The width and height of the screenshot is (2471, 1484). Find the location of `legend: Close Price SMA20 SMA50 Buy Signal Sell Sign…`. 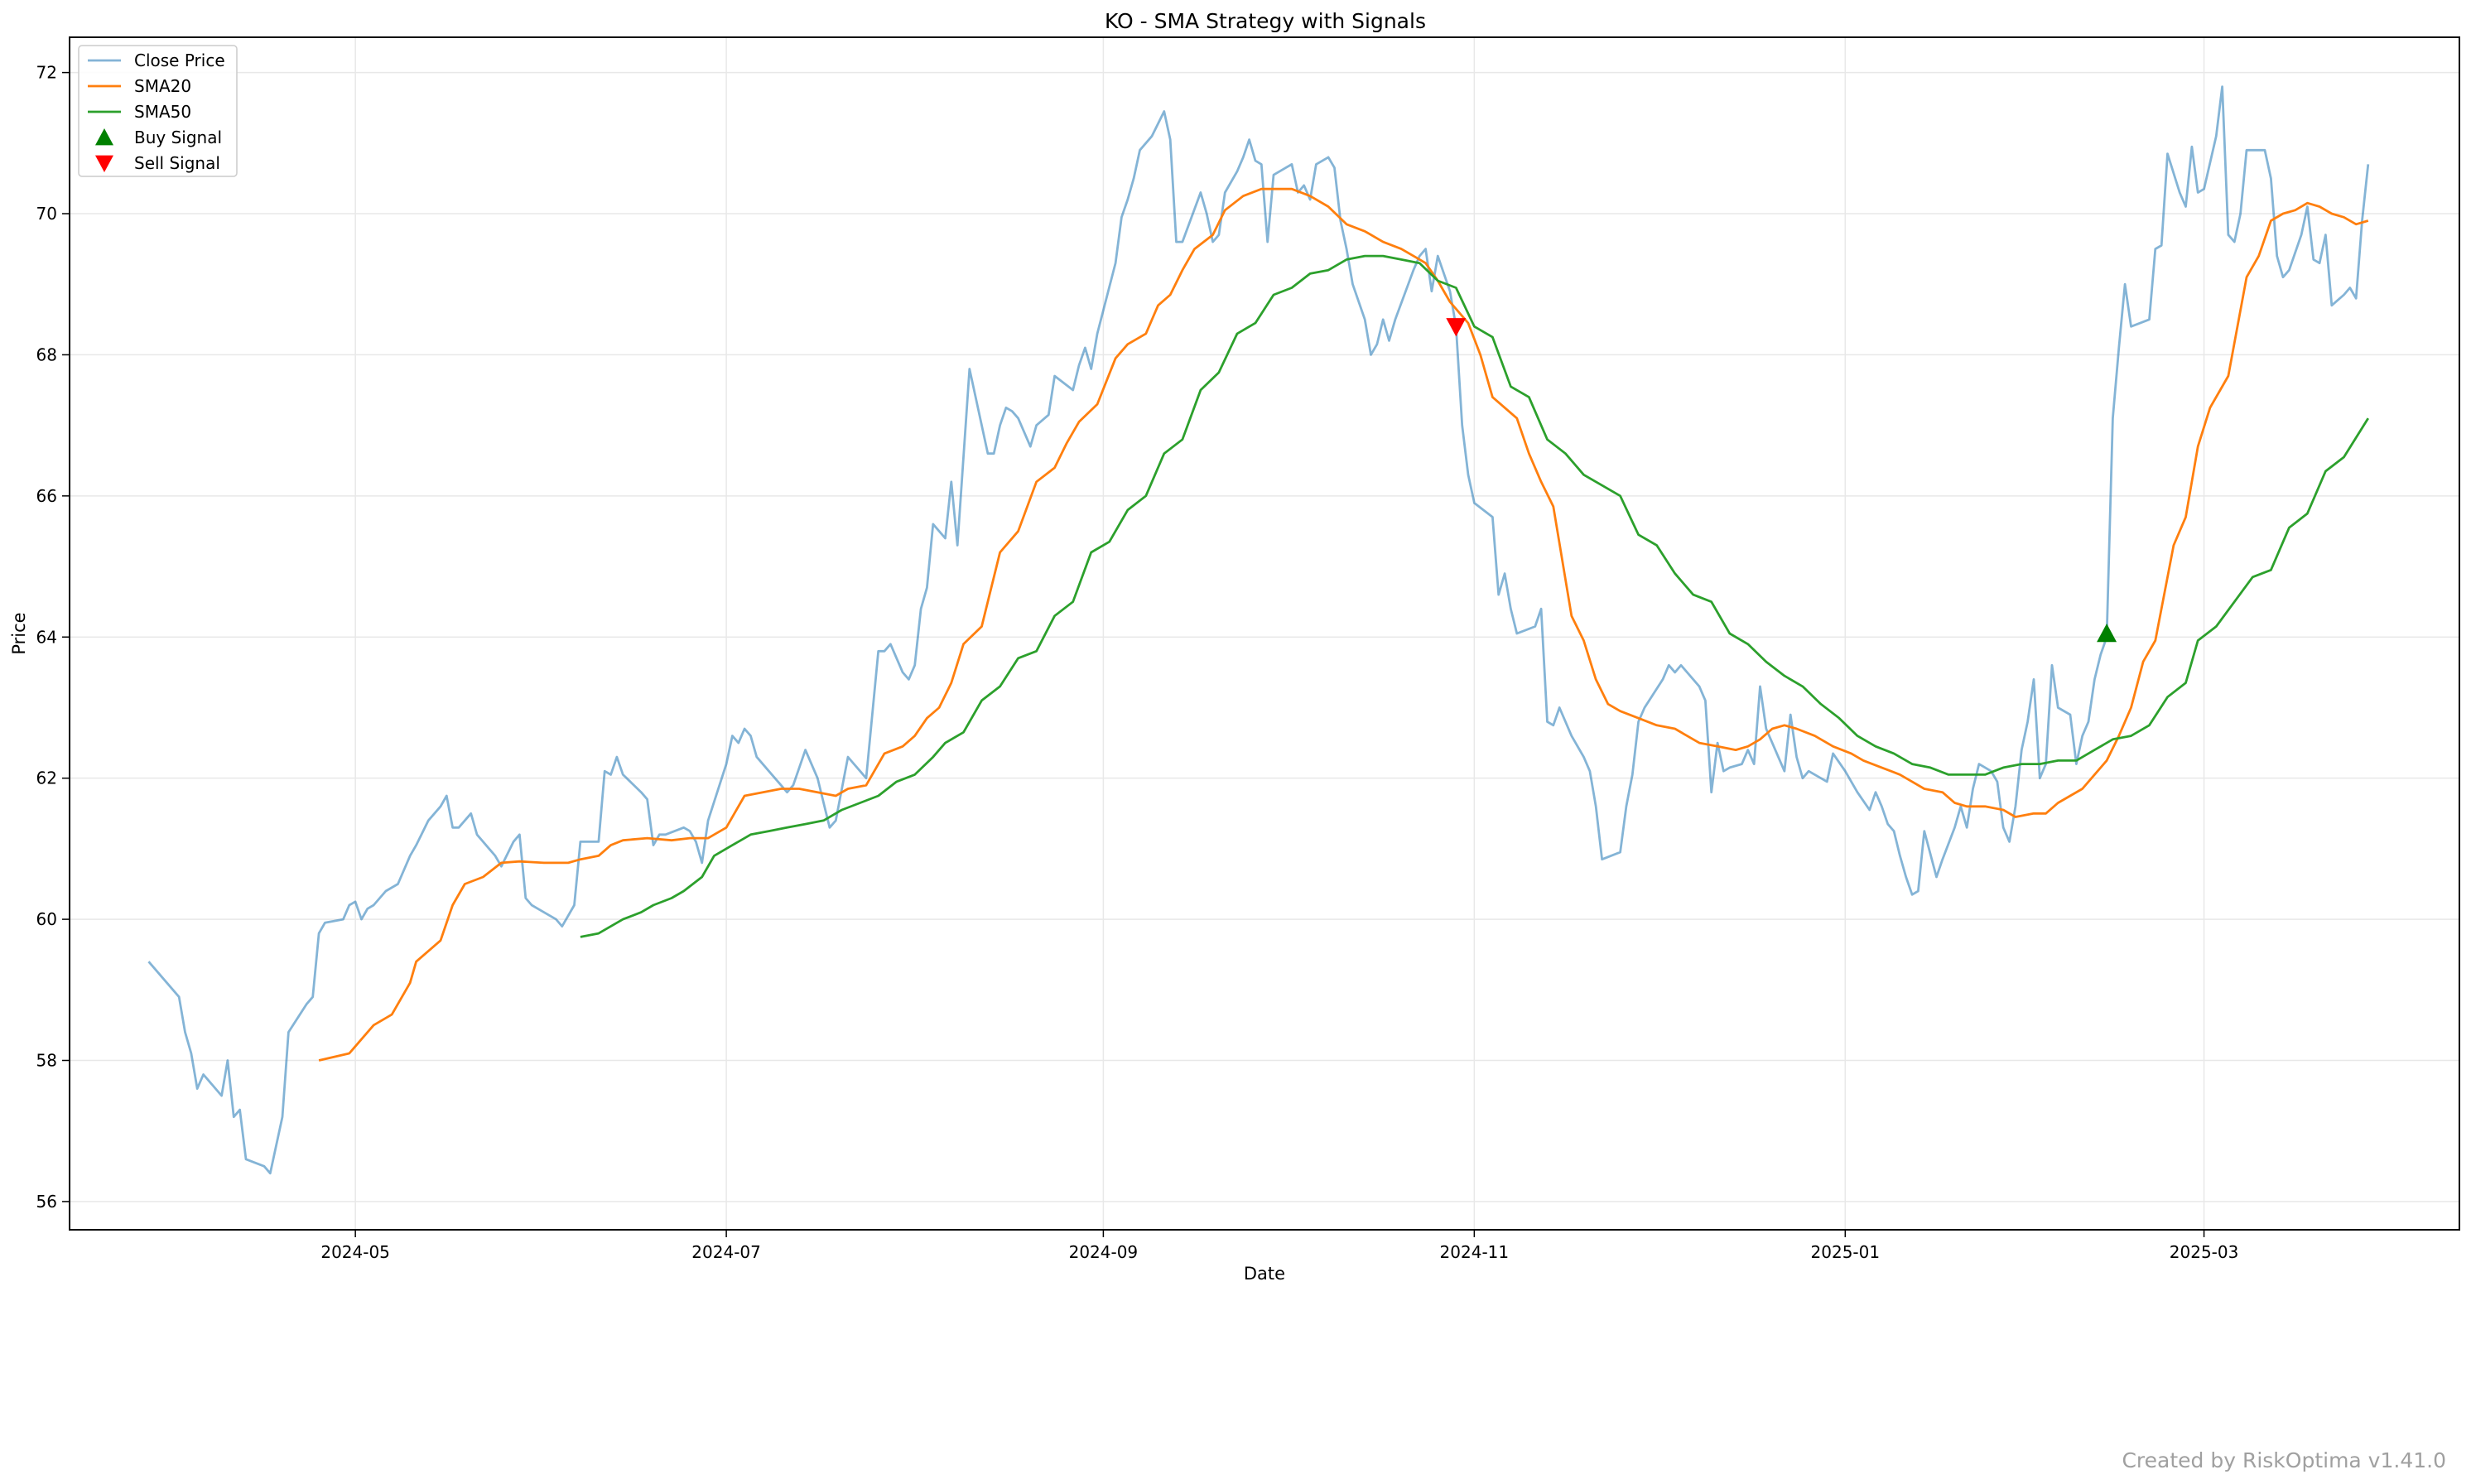

legend: Close Price SMA20 SMA50 Buy Signal Sell Sign… is located at coordinates (158, 111).